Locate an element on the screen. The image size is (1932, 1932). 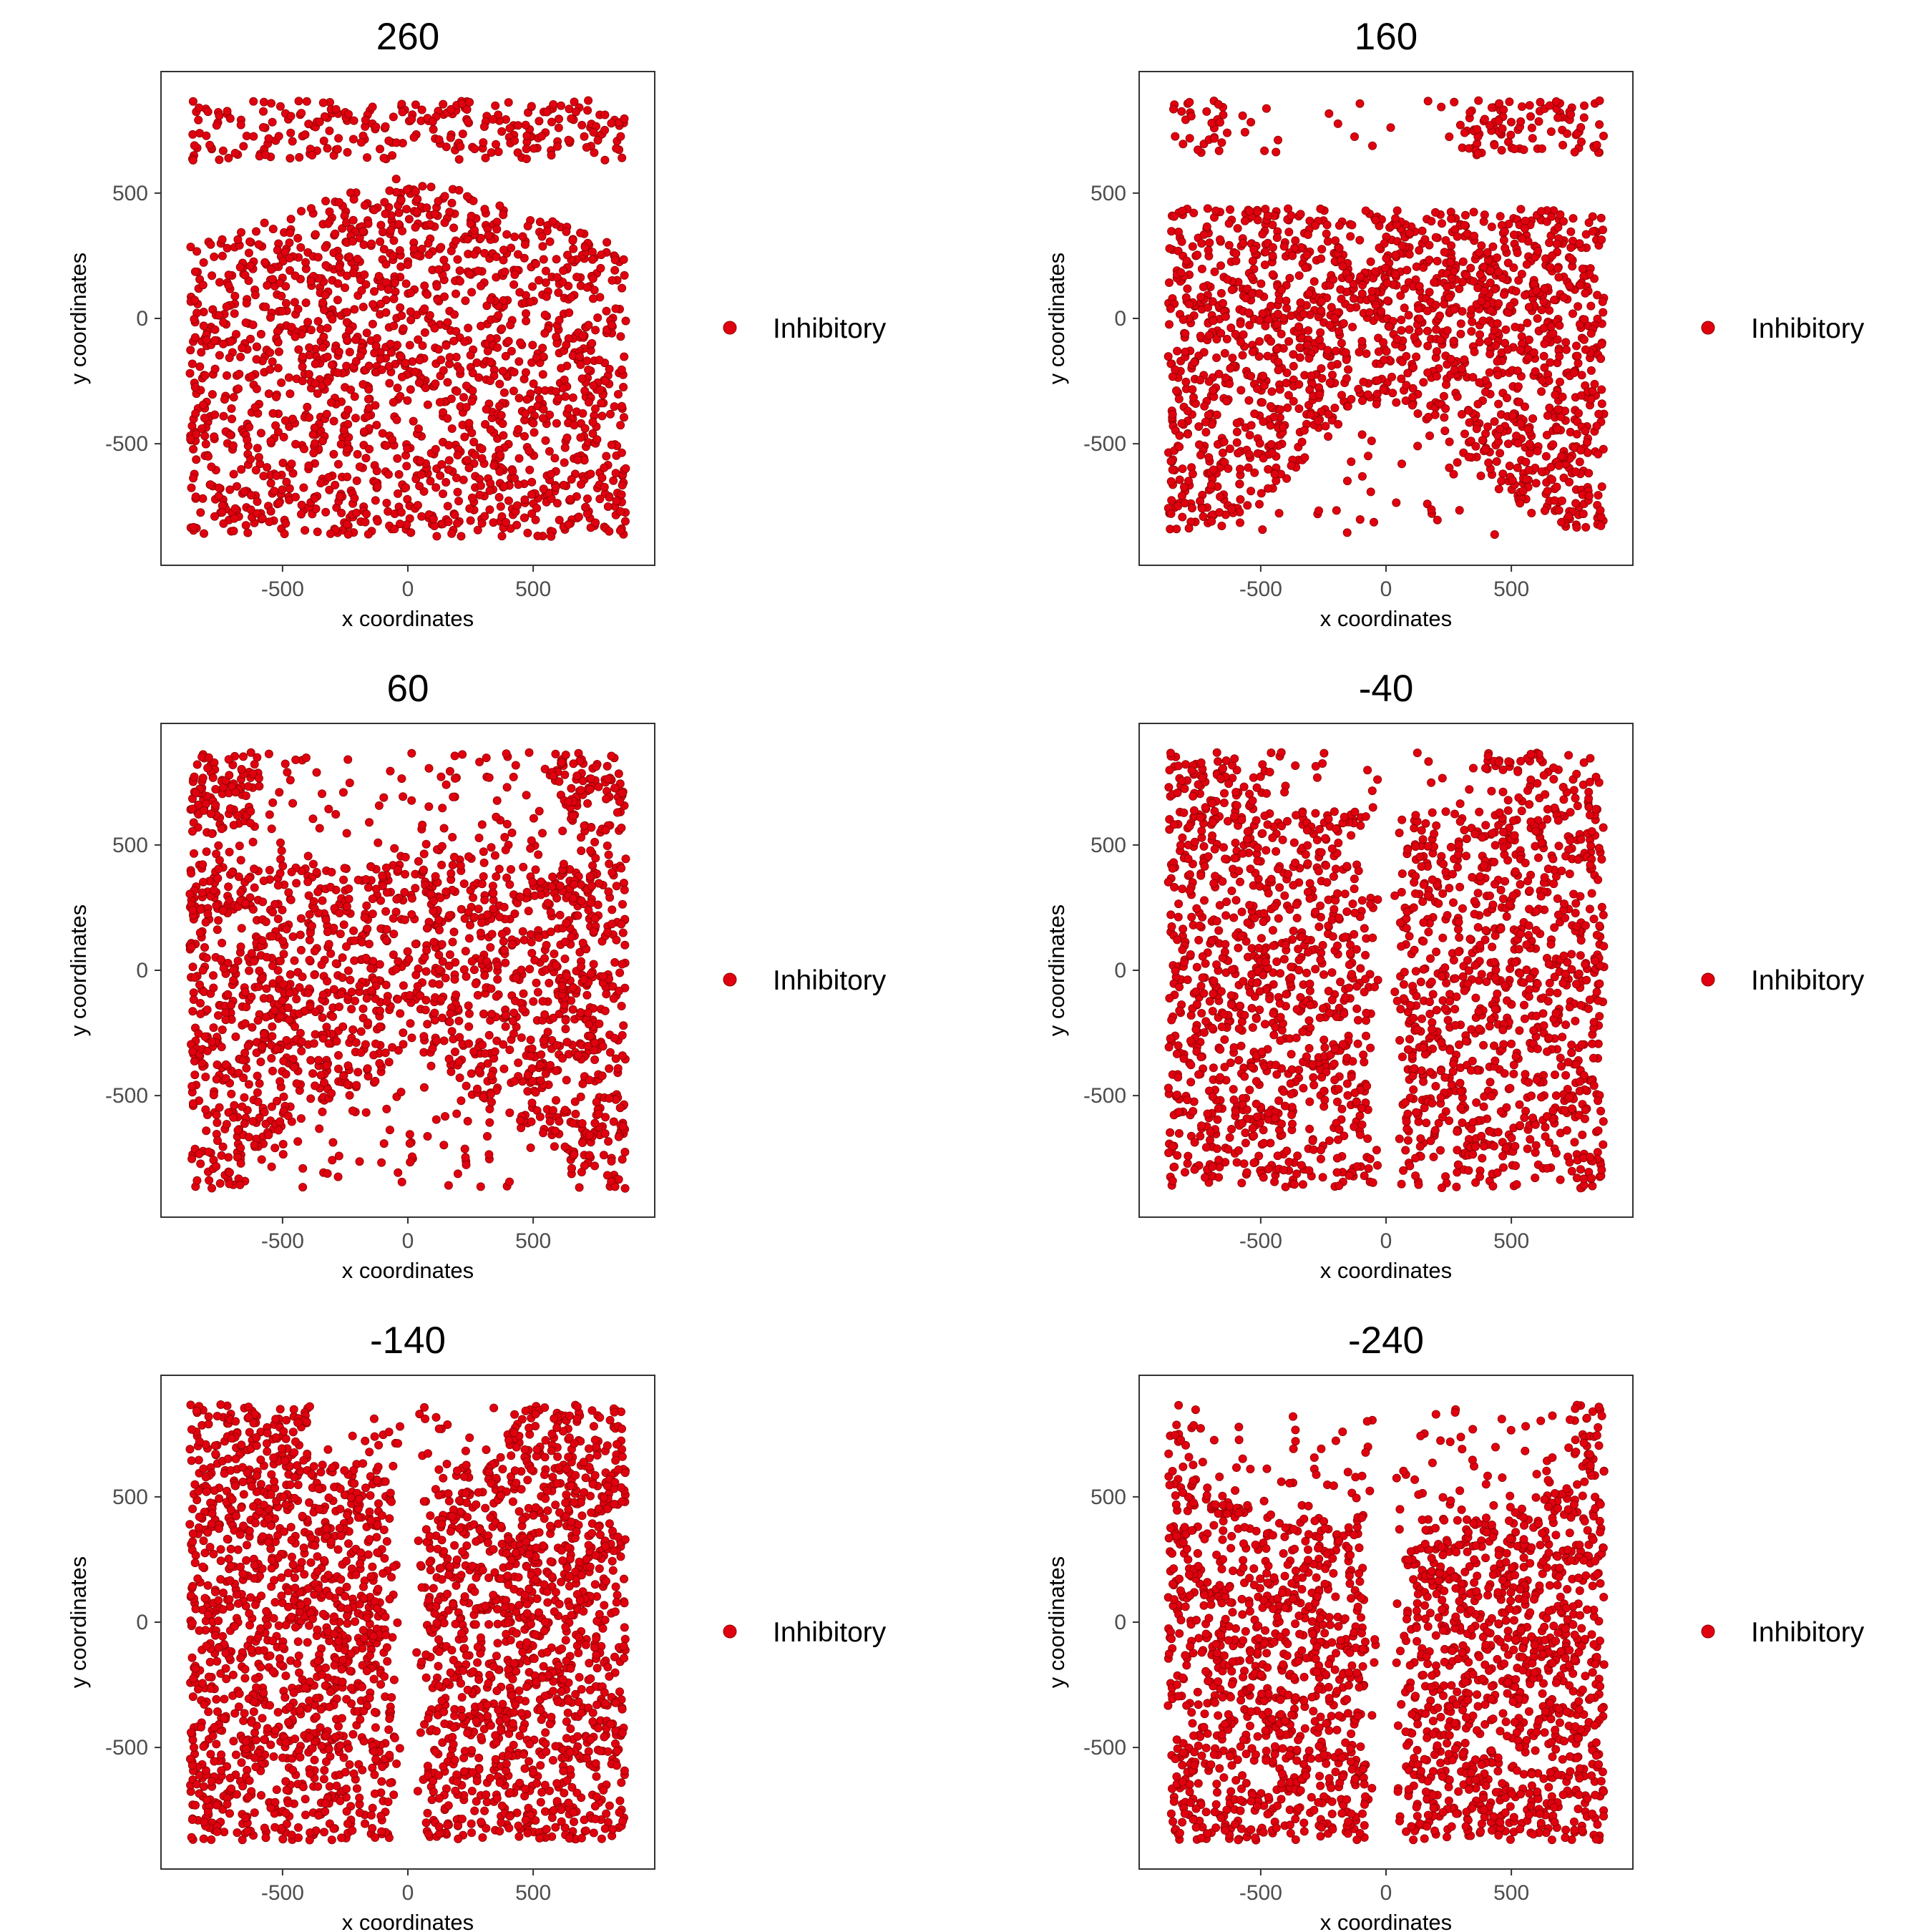
y-tick-label: 500 is located at coordinates (130, 193).